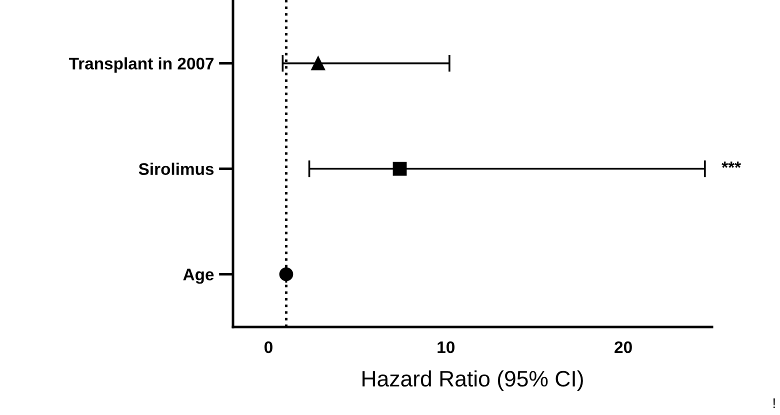 Image resolution: width=780 pixels, height=415 pixels. Describe the element at coordinates (623, 347) in the screenshot. I see `x-tick-label: 20` at that location.